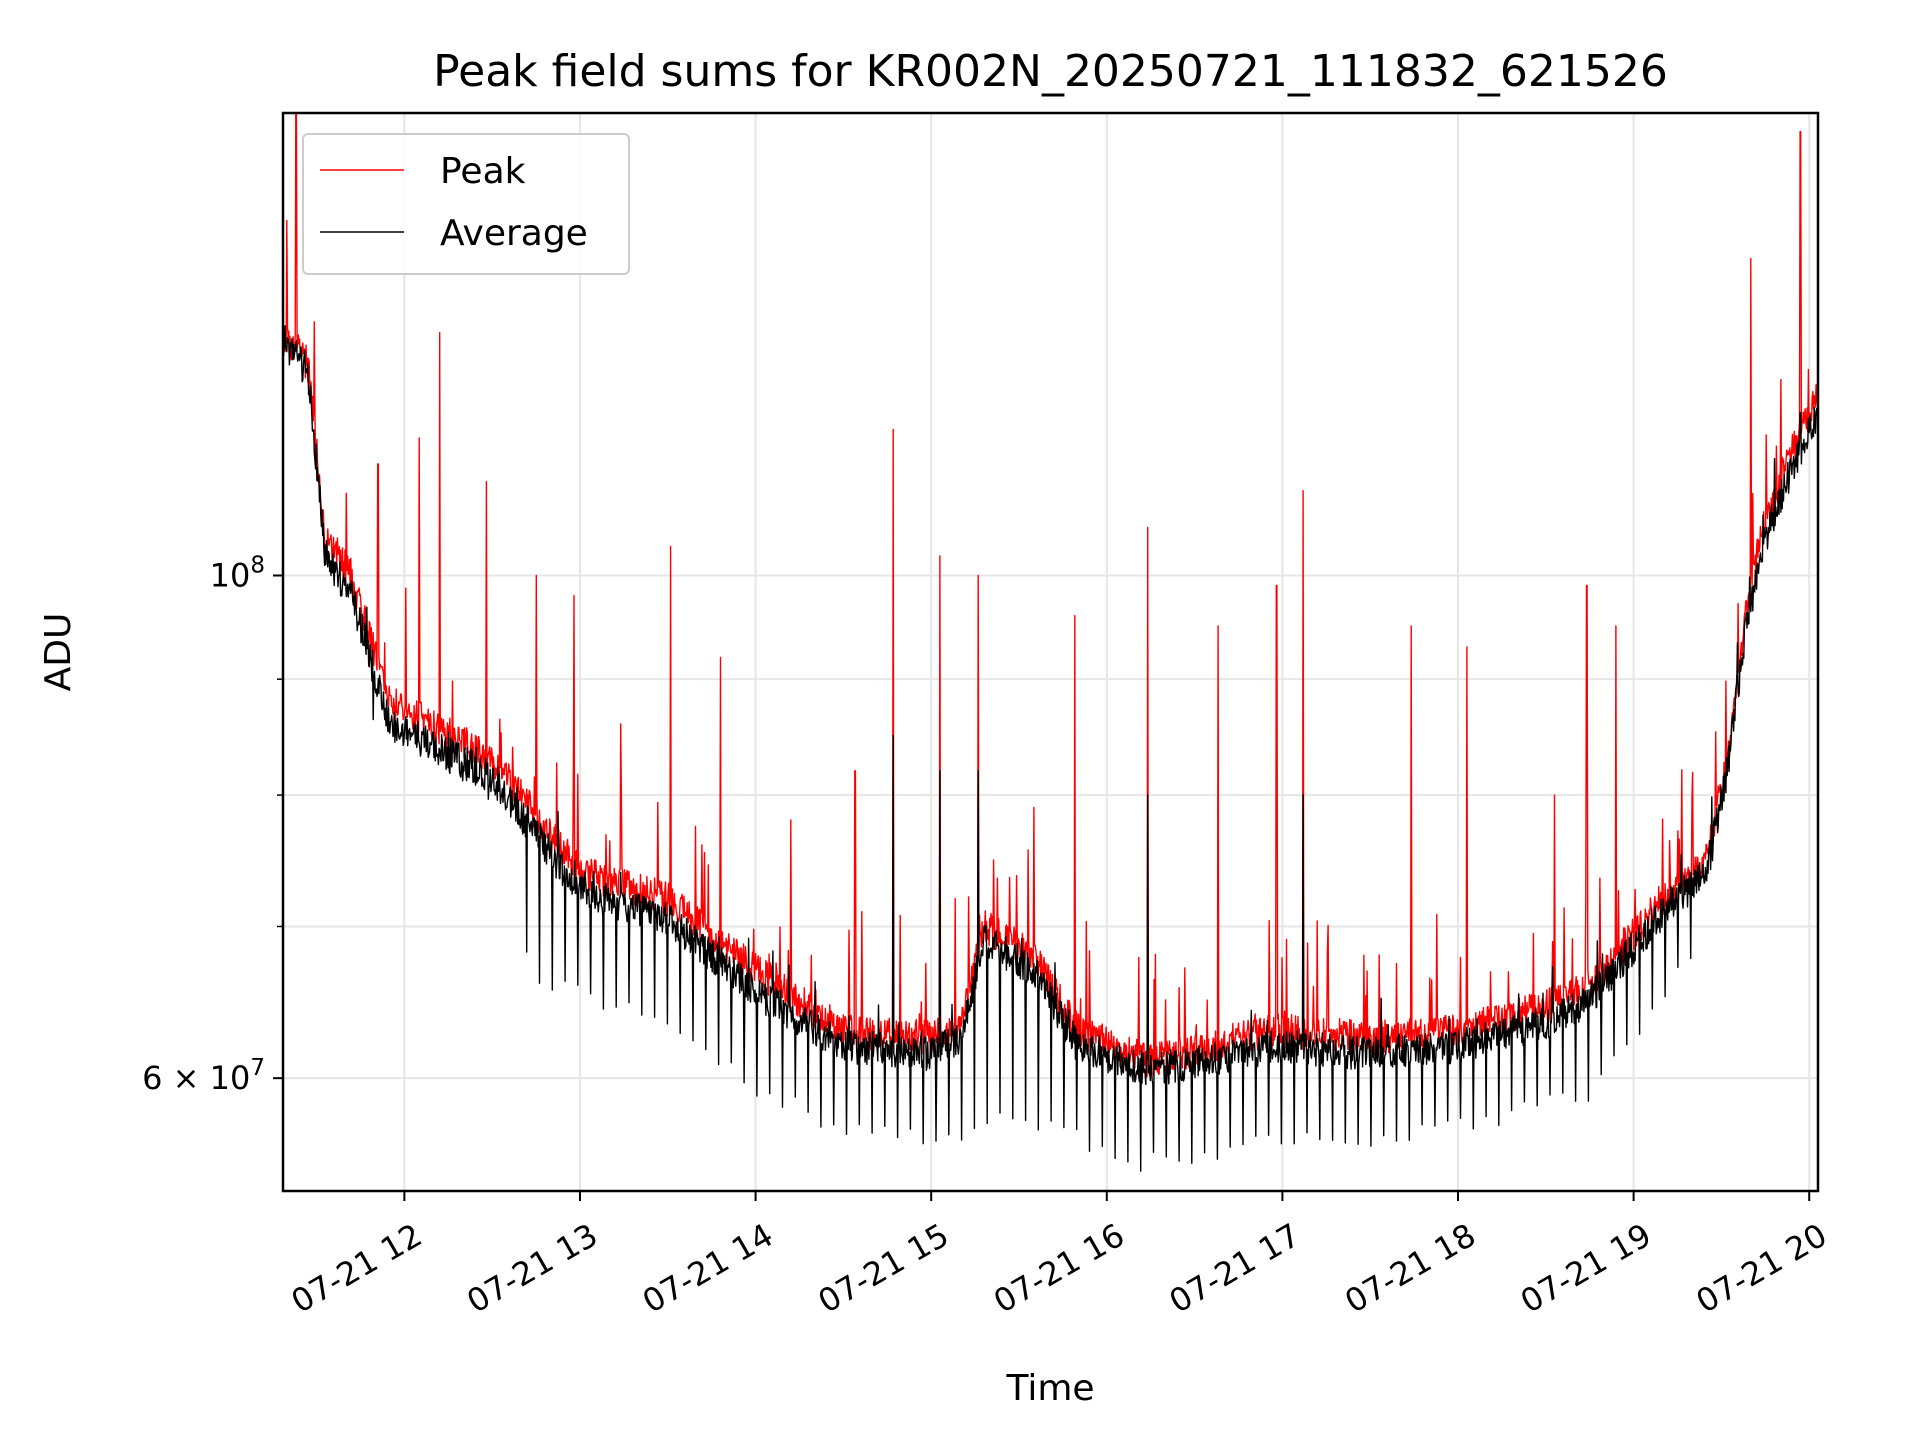 The image size is (1920, 1440). What do you see at coordinates (514, 233) in the screenshot?
I see `legend-label-average: Average` at bounding box center [514, 233].